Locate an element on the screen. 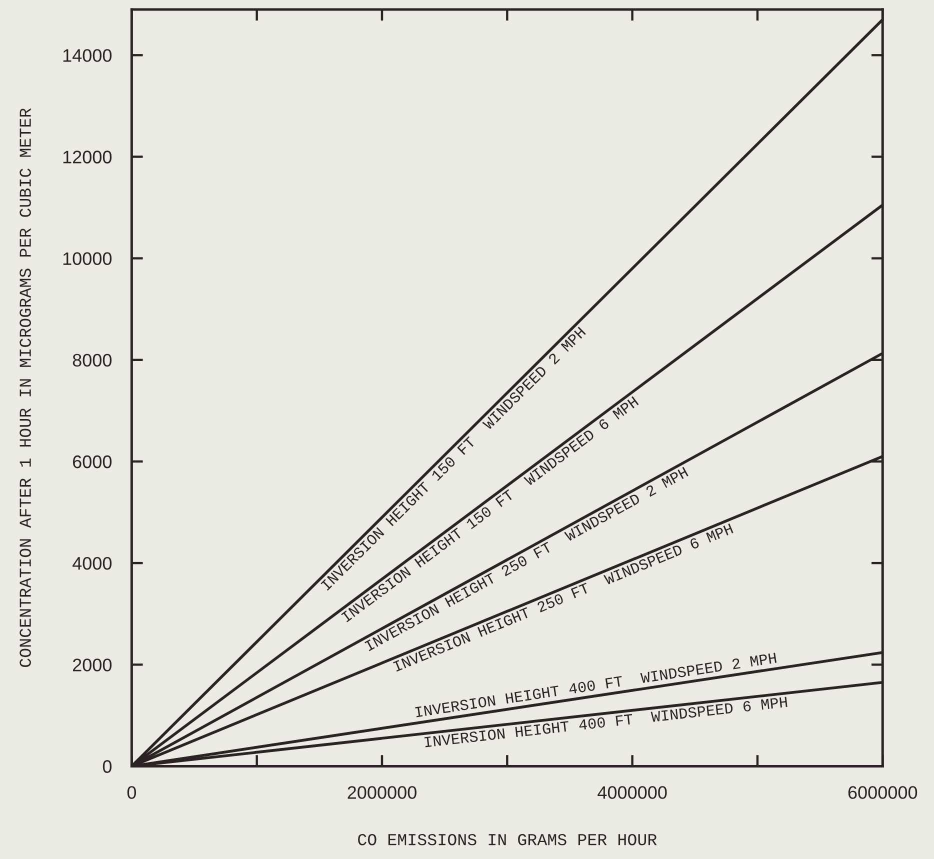 The width and height of the screenshot is (934, 859). x-tick-label: 2000000 is located at coordinates (382, 792).